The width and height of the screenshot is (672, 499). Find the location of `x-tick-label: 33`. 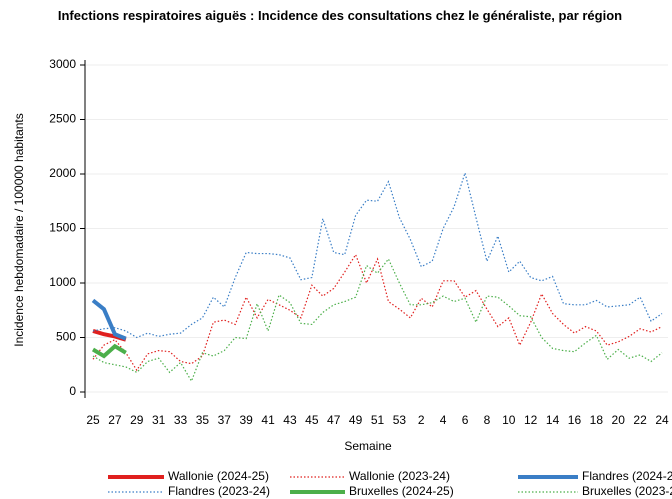

x-tick-label: 33 is located at coordinates (181, 420).